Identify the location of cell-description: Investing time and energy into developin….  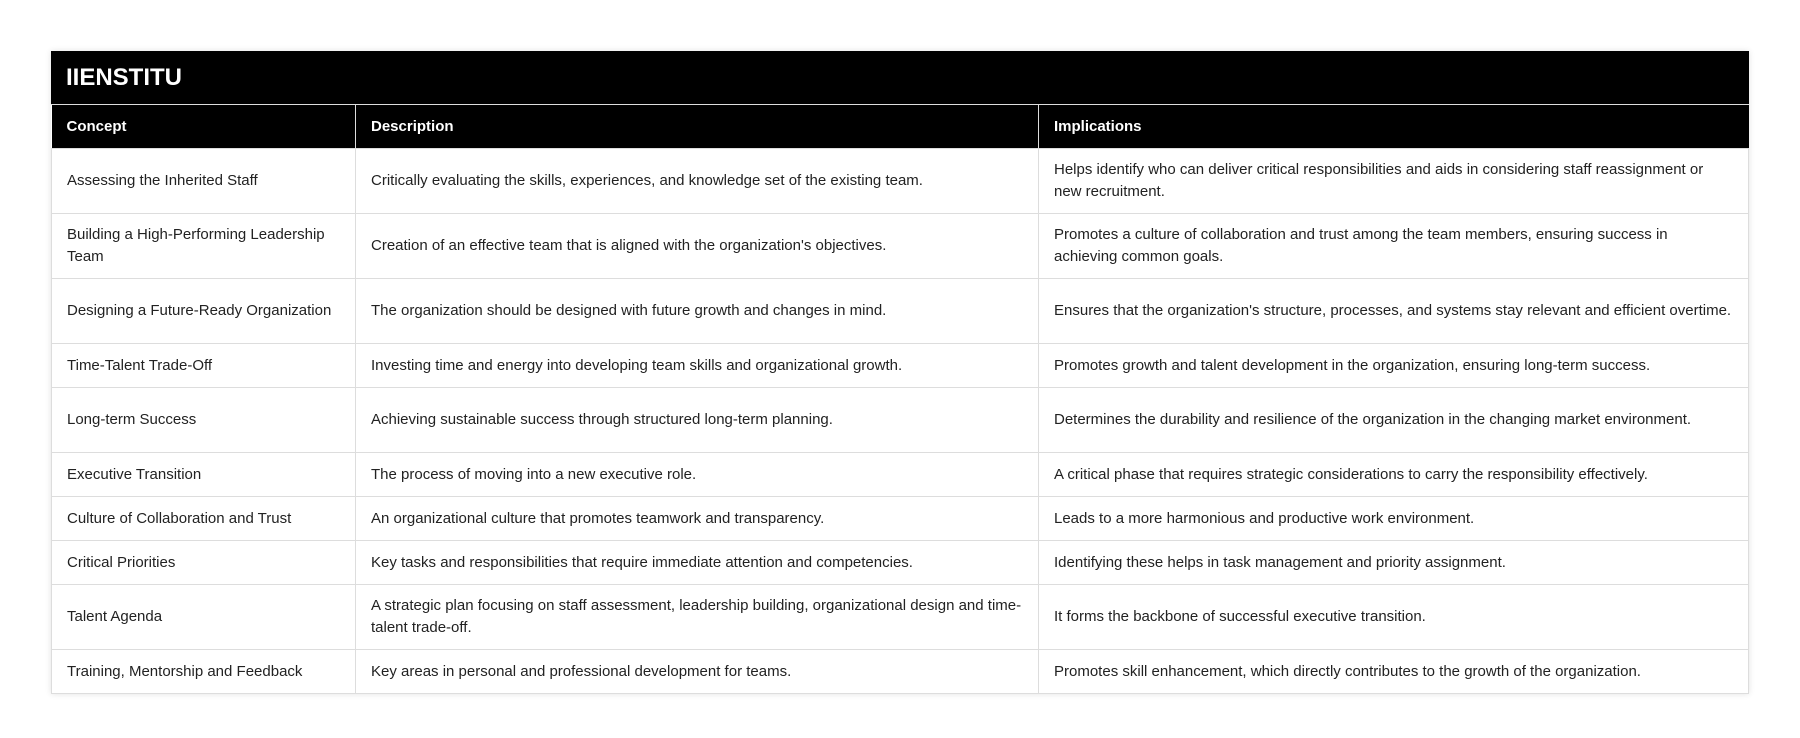
(697, 365).